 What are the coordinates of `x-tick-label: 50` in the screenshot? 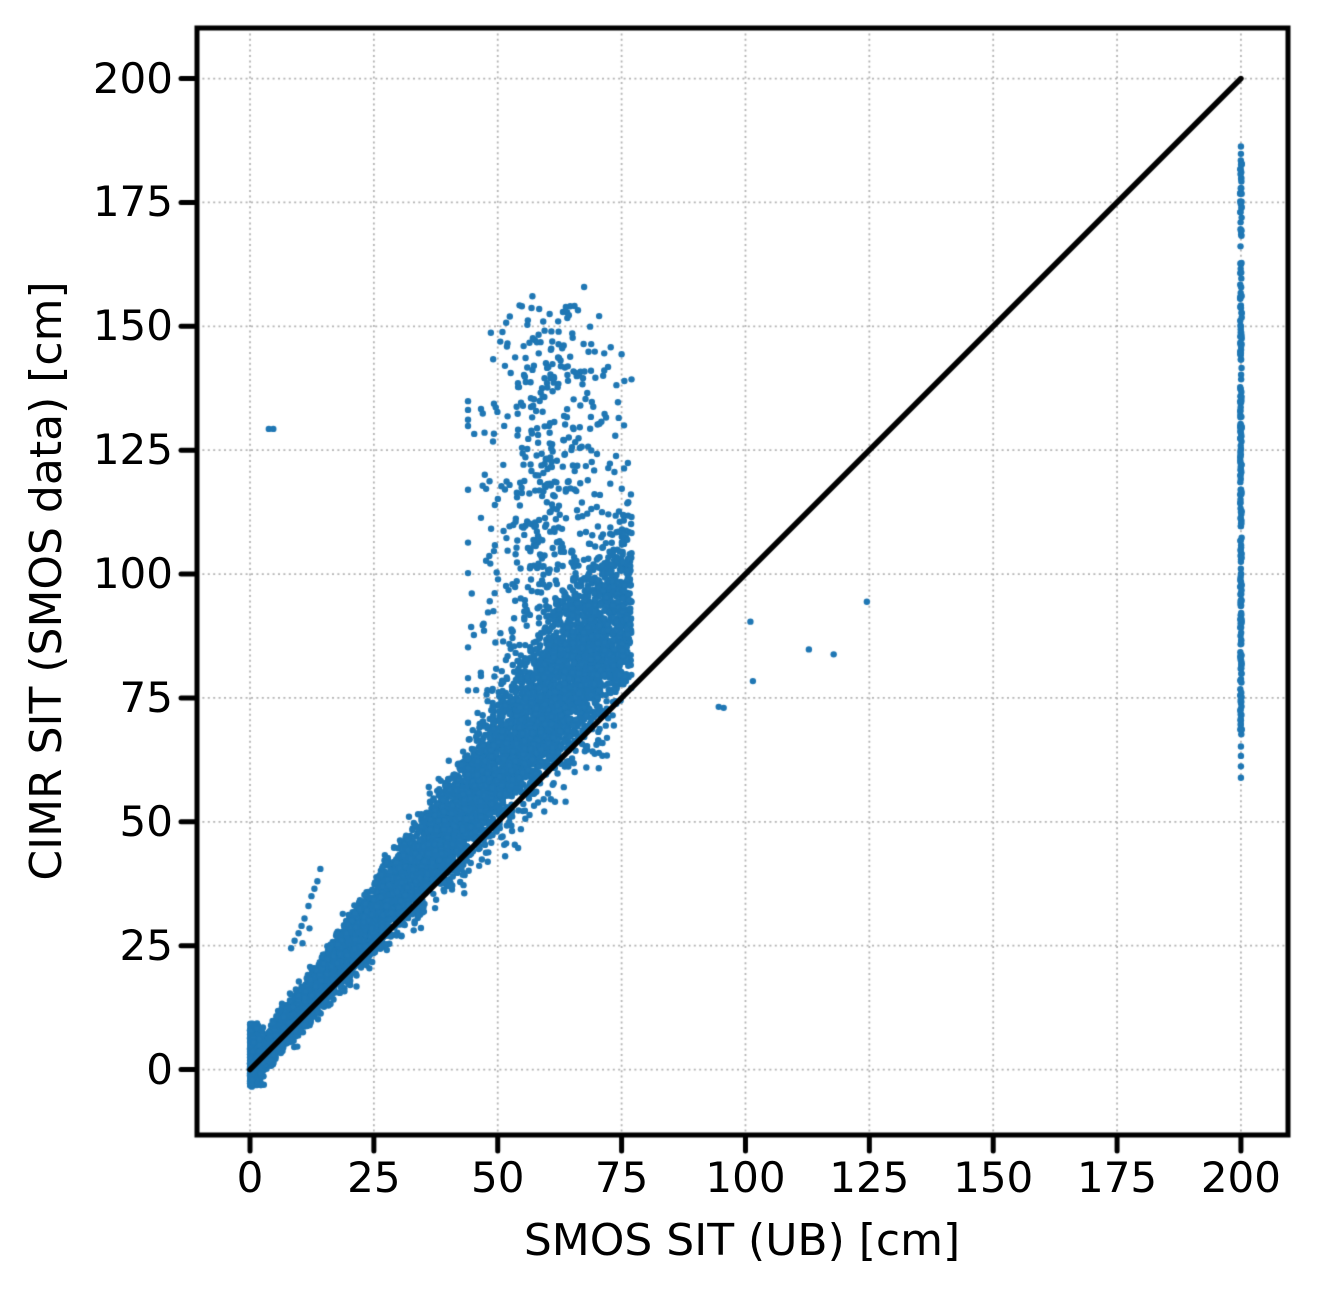 It's located at (498, 1177).